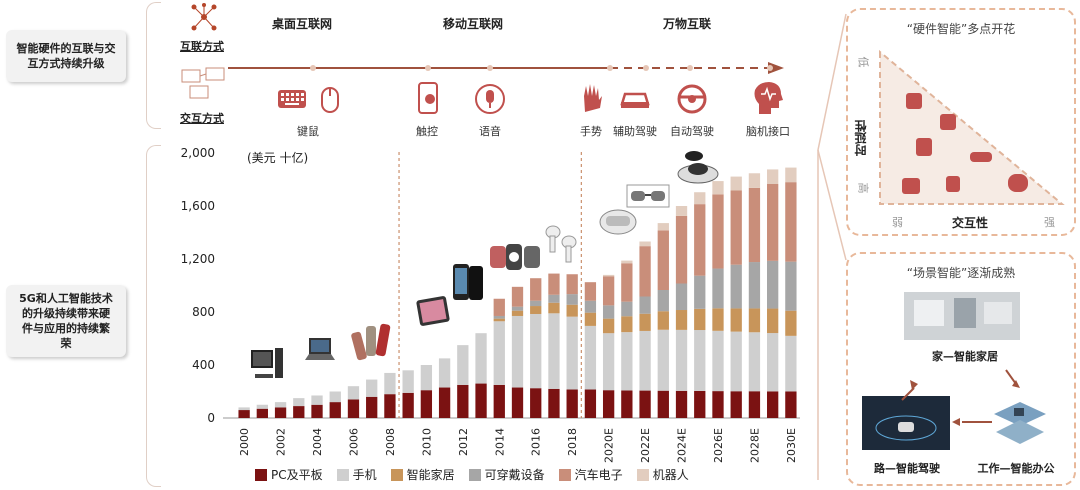 This screenshot has height=490, width=1080. I want to click on y-tick-label: 800, so click(203, 312).